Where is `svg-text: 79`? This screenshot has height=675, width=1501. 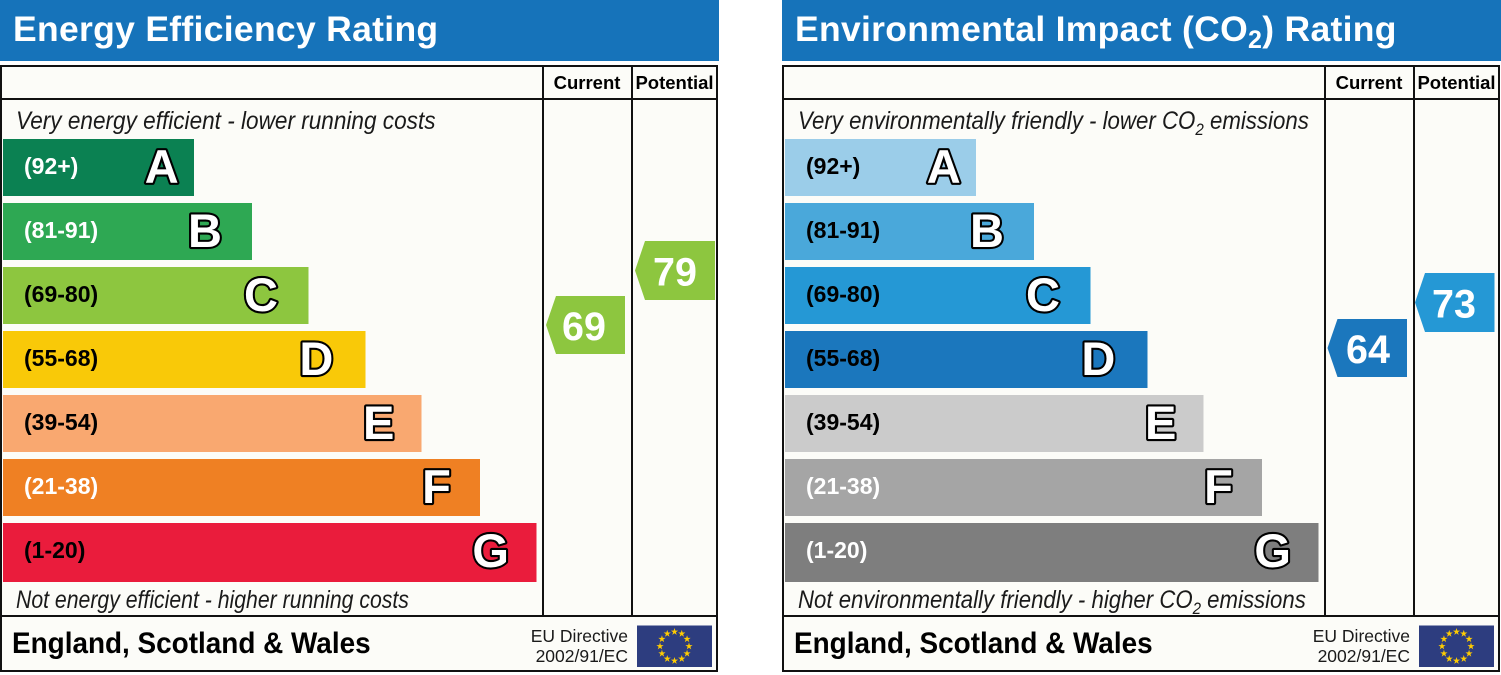
svg-text: 79 is located at coordinates (675, 273).